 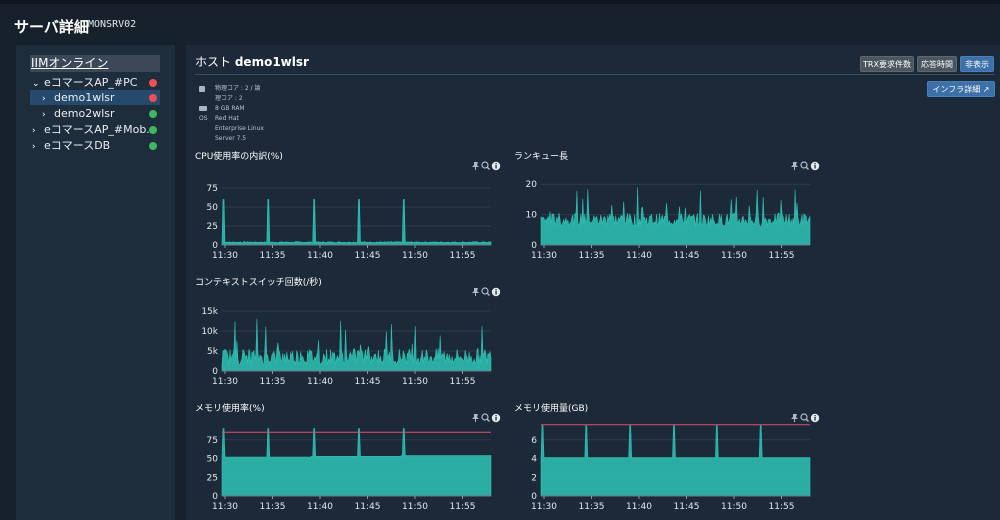 I want to click on os-name-3: Server 7.5, so click(x=231, y=138).